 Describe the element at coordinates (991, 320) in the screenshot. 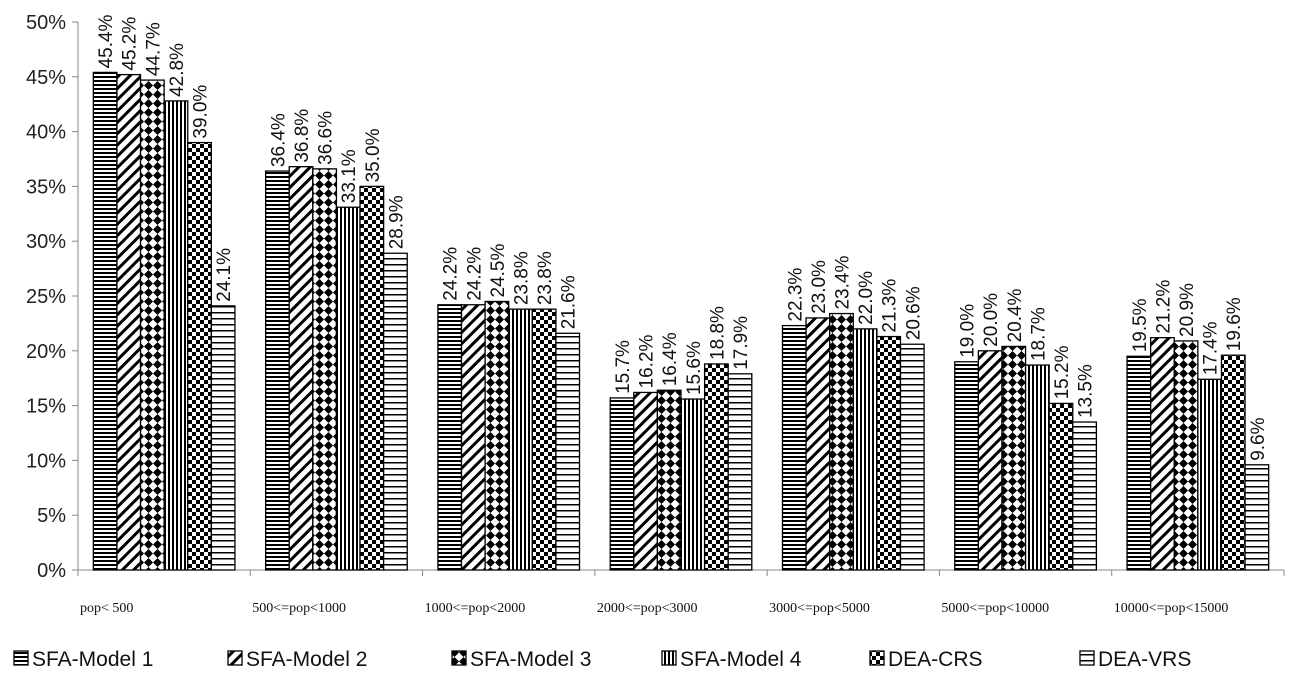

I see `data-label: 20.0%` at that location.